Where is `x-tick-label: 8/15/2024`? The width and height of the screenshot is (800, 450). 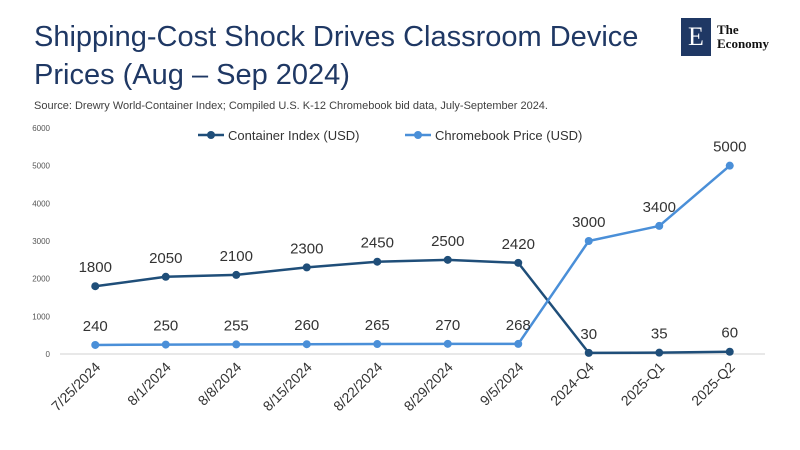
x-tick-label: 8/15/2024 is located at coordinates (288, 387).